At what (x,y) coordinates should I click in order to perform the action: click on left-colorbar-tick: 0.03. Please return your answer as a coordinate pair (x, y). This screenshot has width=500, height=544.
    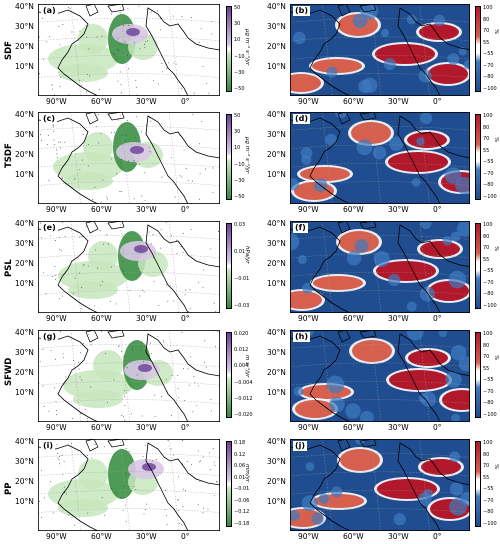
    Looking at the image, I should click on (240, 225).